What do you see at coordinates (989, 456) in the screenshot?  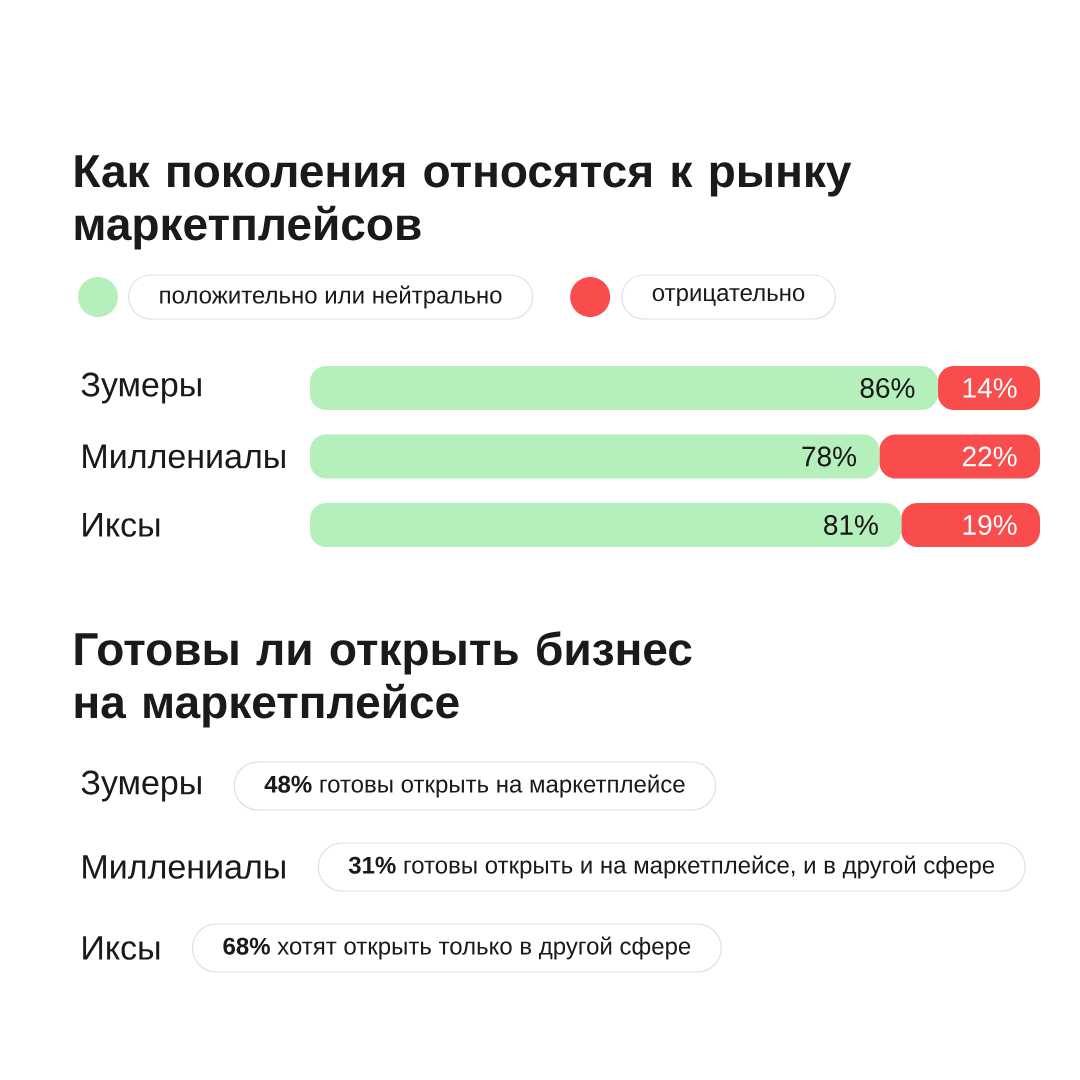 I see `data-label: 22%` at bounding box center [989, 456].